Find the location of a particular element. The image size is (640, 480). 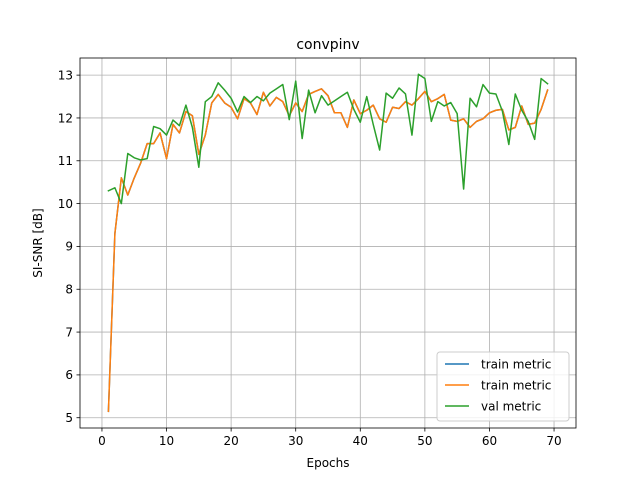

x-tick-label: 30 is located at coordinates (295, 441).